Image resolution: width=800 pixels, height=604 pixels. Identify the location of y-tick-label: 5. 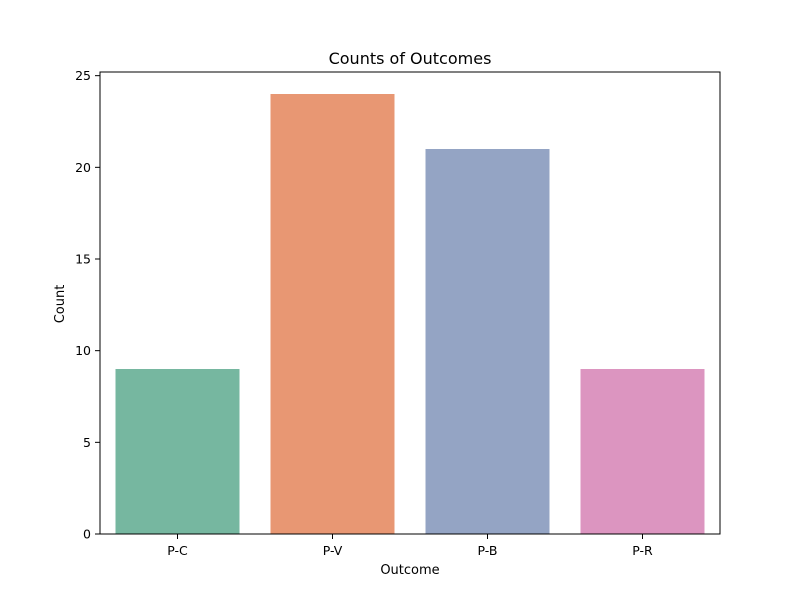
(87, 442).